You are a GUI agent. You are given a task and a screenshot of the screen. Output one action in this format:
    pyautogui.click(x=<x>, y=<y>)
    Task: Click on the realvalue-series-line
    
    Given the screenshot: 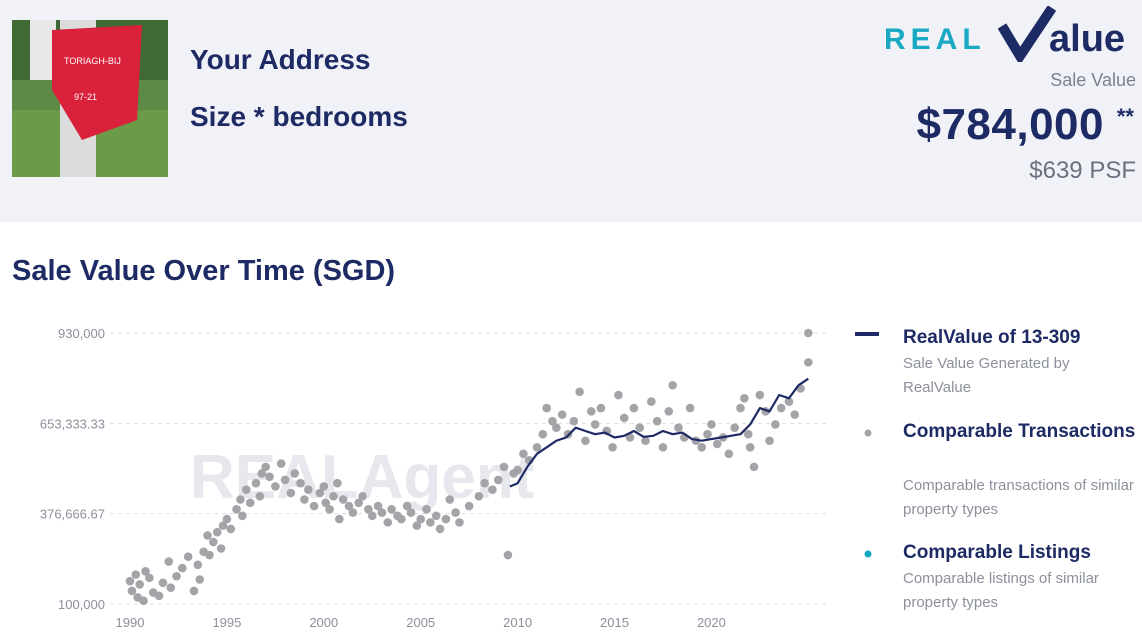 What is the action you would take?
    pyautogui.click(x=659, y=432)
    